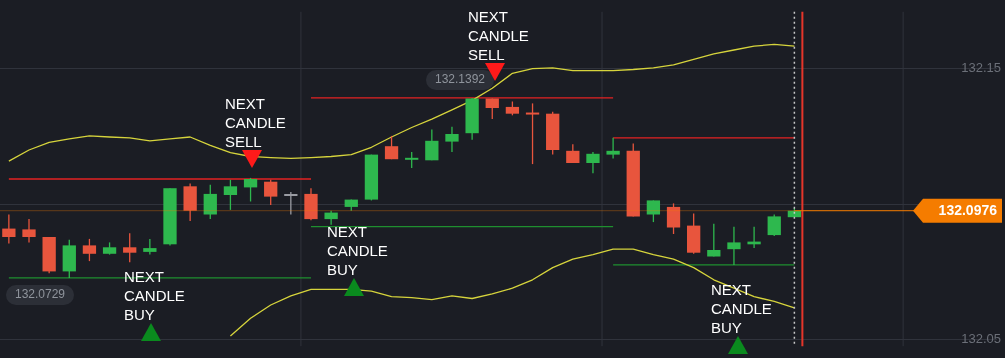 This screenshot has width=1005, height=358. I want to click on annotation: 132.1392, so click(460, 79).